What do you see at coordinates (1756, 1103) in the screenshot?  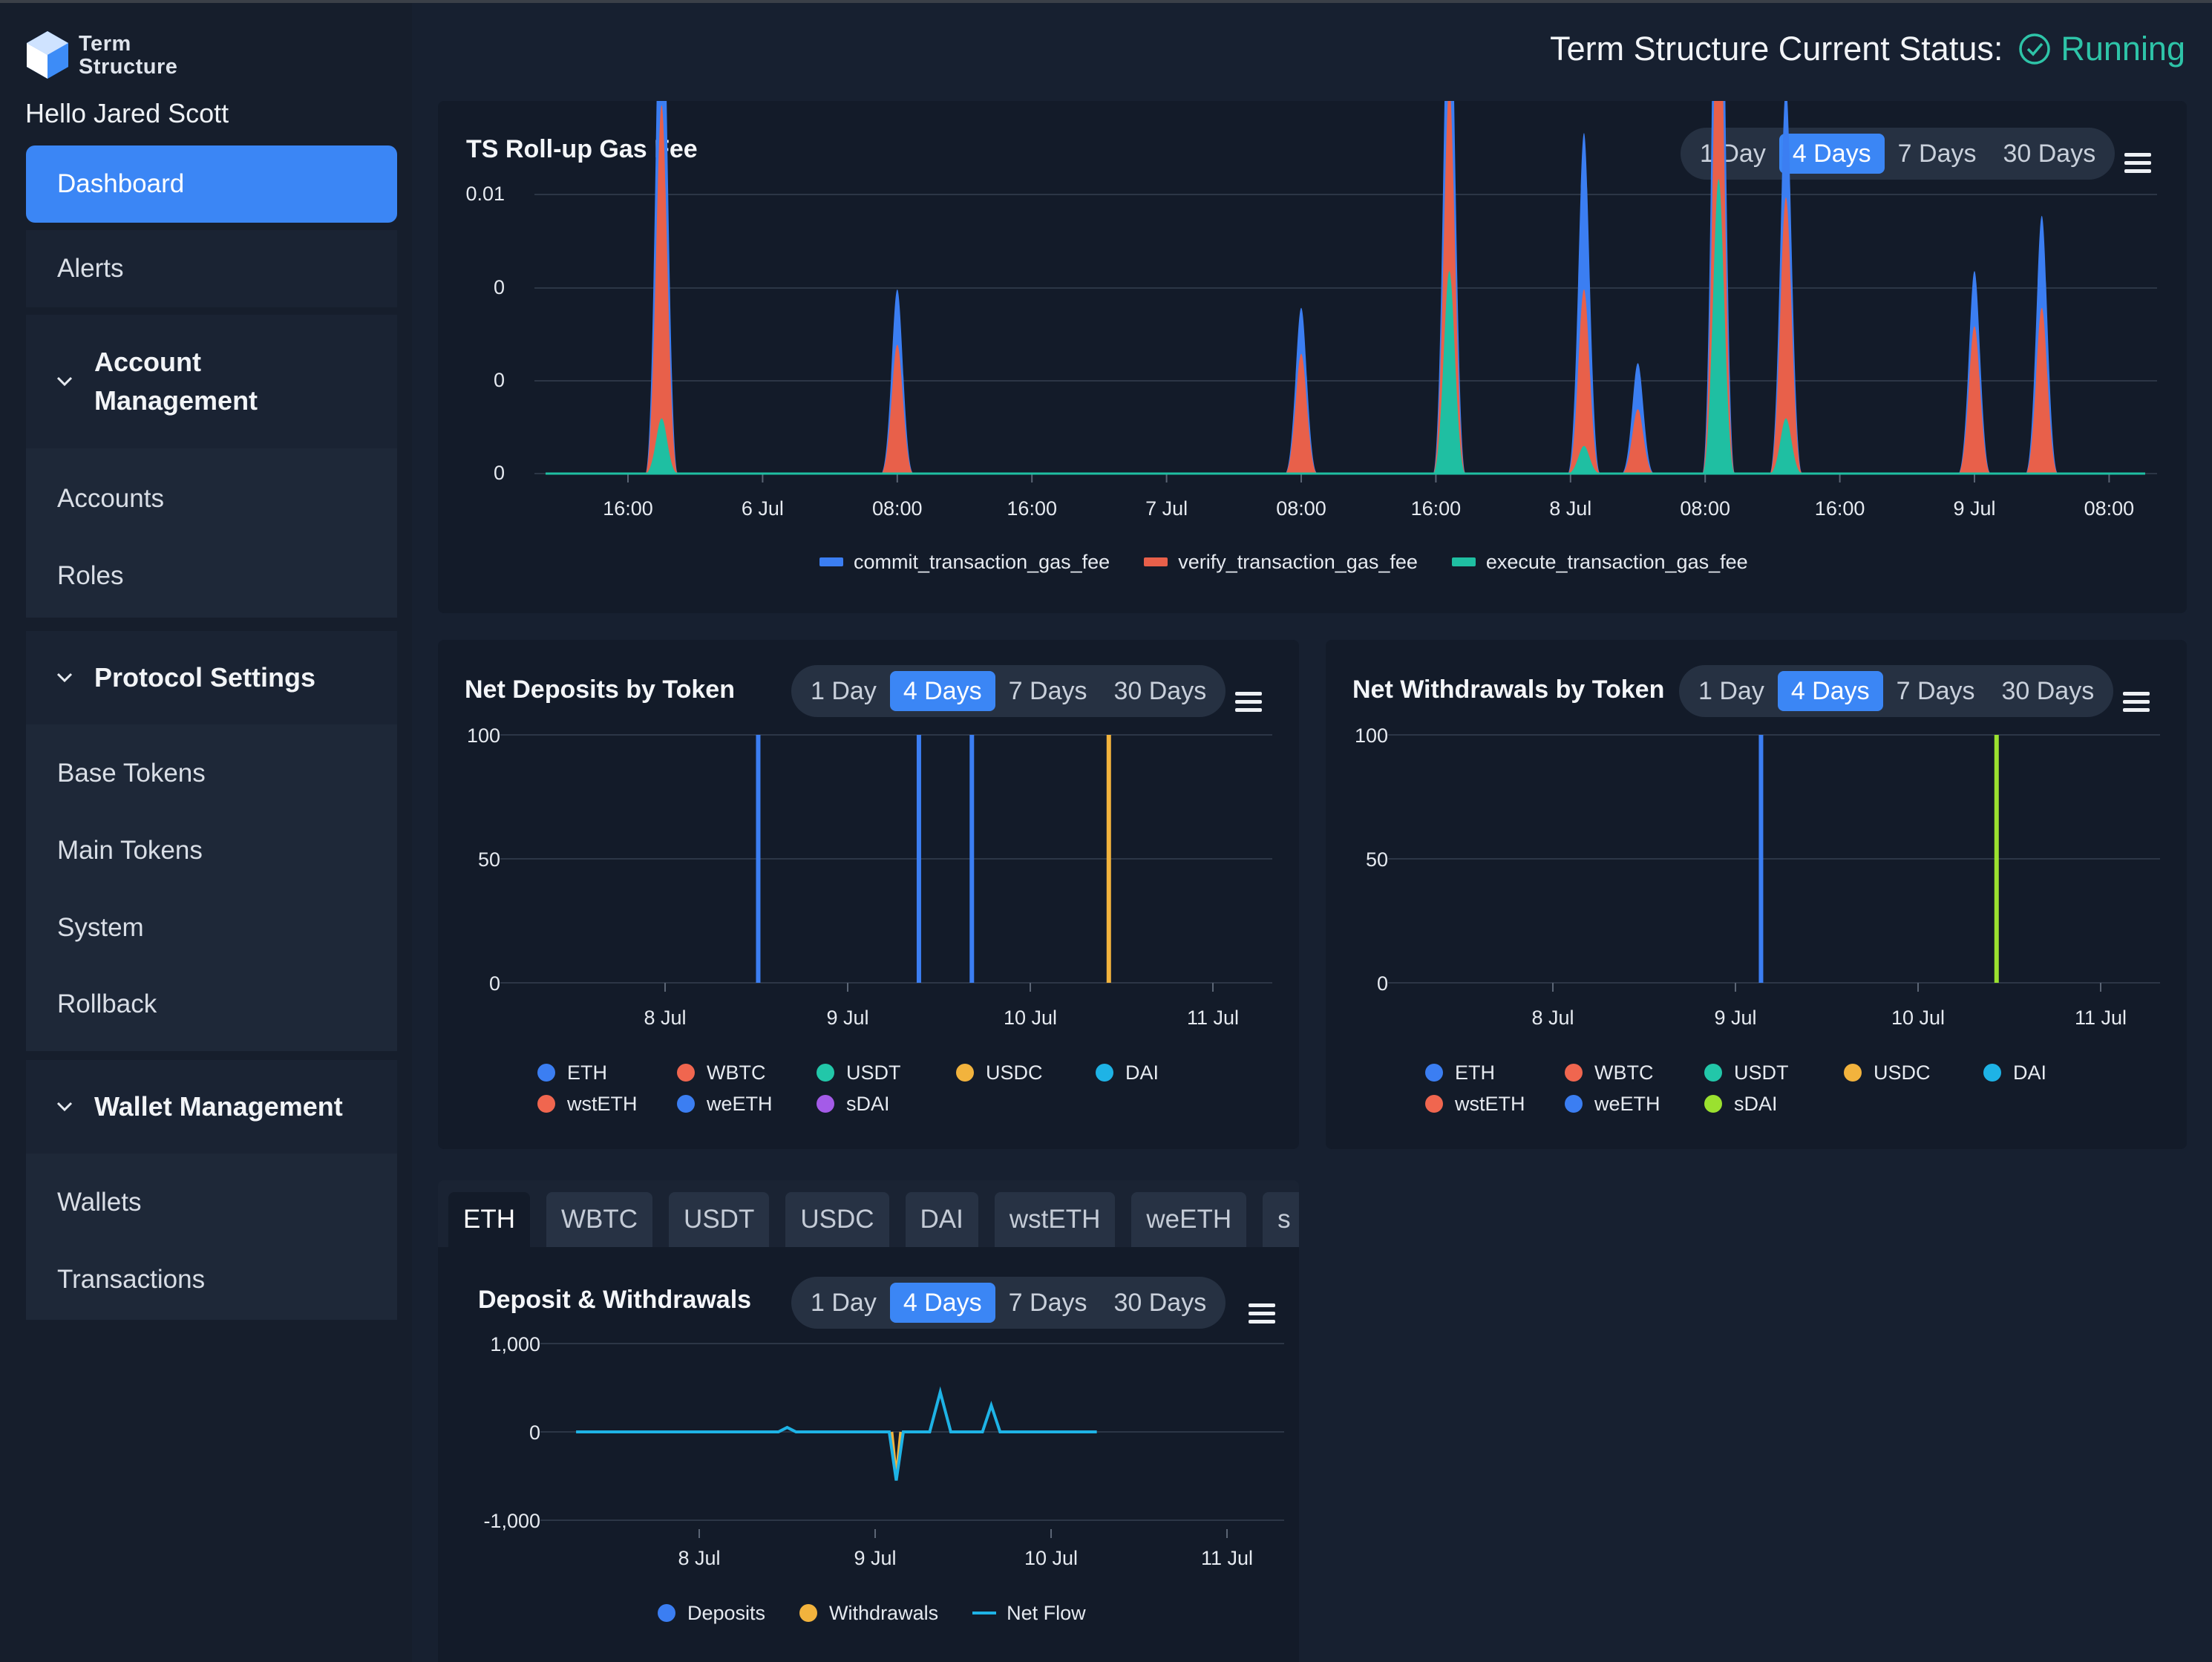 I see `legend-sdai-label: sDAI` at bounding box center [1756, 1103].